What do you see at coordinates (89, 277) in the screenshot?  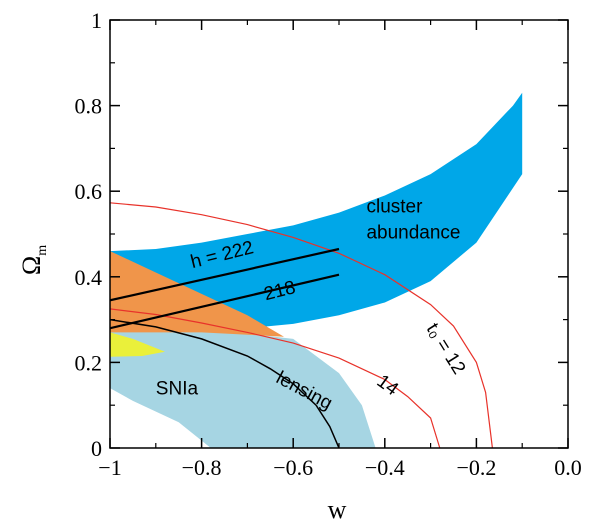 I see `y-tick-label: 0.4` at bounding box center [89, 277].